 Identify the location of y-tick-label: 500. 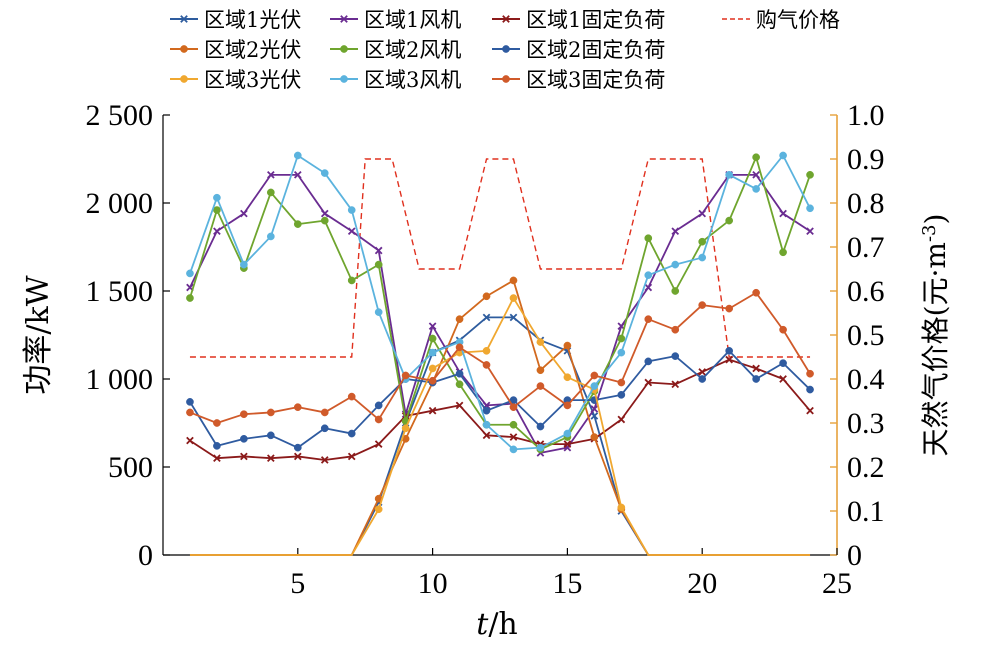
(130, 467).